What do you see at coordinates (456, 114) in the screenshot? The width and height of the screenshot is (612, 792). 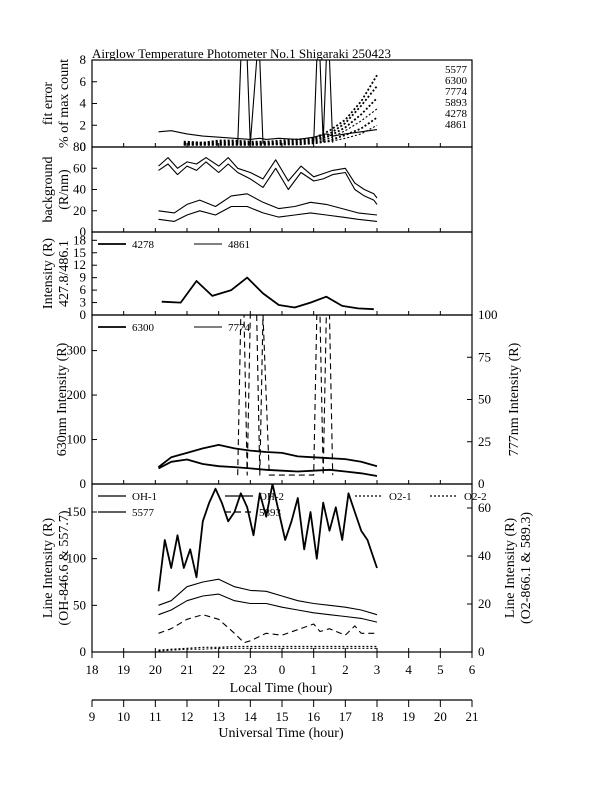 I see `series-label-4278: 4278` at bounding box center [456, 114].